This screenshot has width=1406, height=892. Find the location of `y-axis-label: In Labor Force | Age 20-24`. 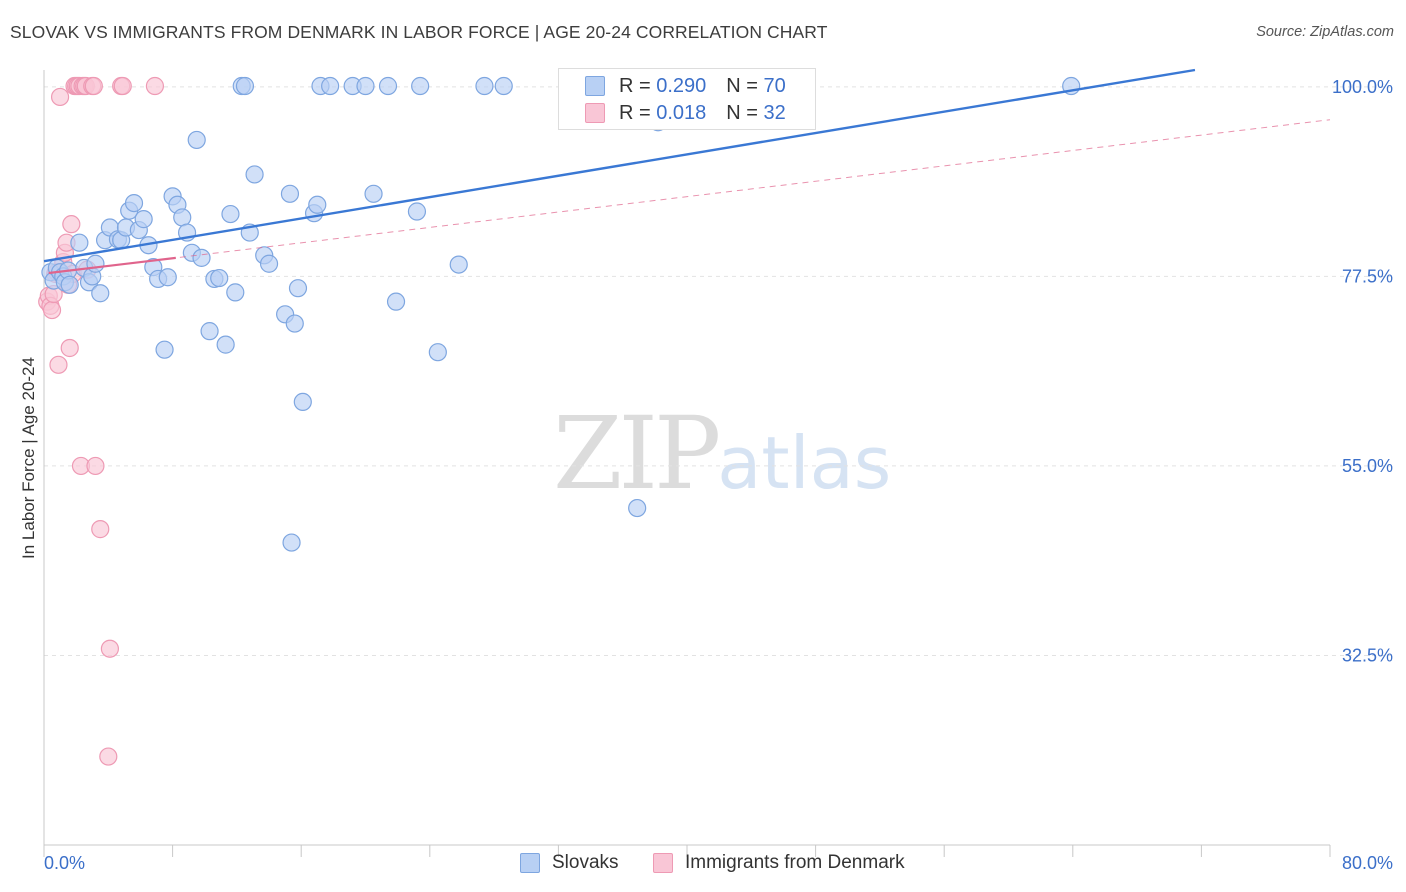

y-axis-label: In Labor Force | Age 20-24 is located at coordinates (28, 458).